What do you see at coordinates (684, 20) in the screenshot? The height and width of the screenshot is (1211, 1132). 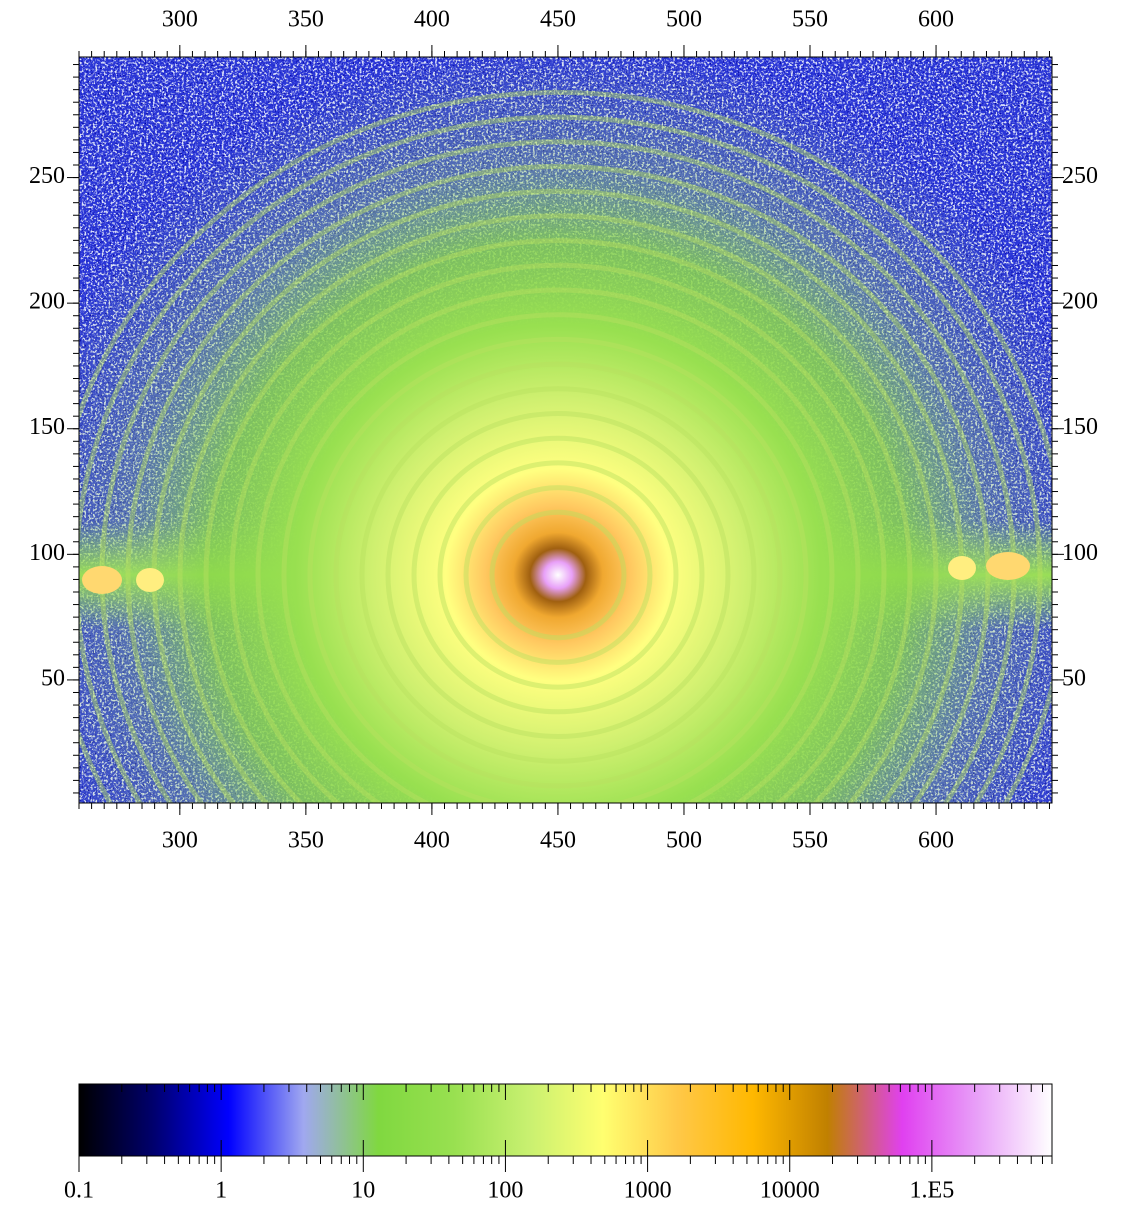 I see `x-tick-label-top: 500` at bounding box center [684, 20].